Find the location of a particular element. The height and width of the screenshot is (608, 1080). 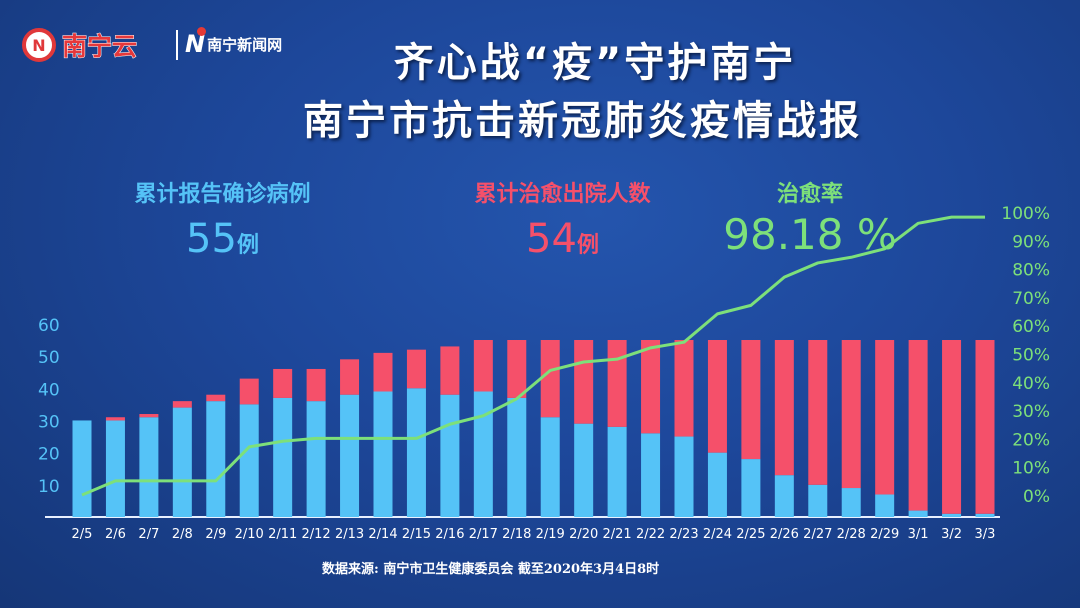

x-tick-label: 2/24 is located at coordinates (717, 534).